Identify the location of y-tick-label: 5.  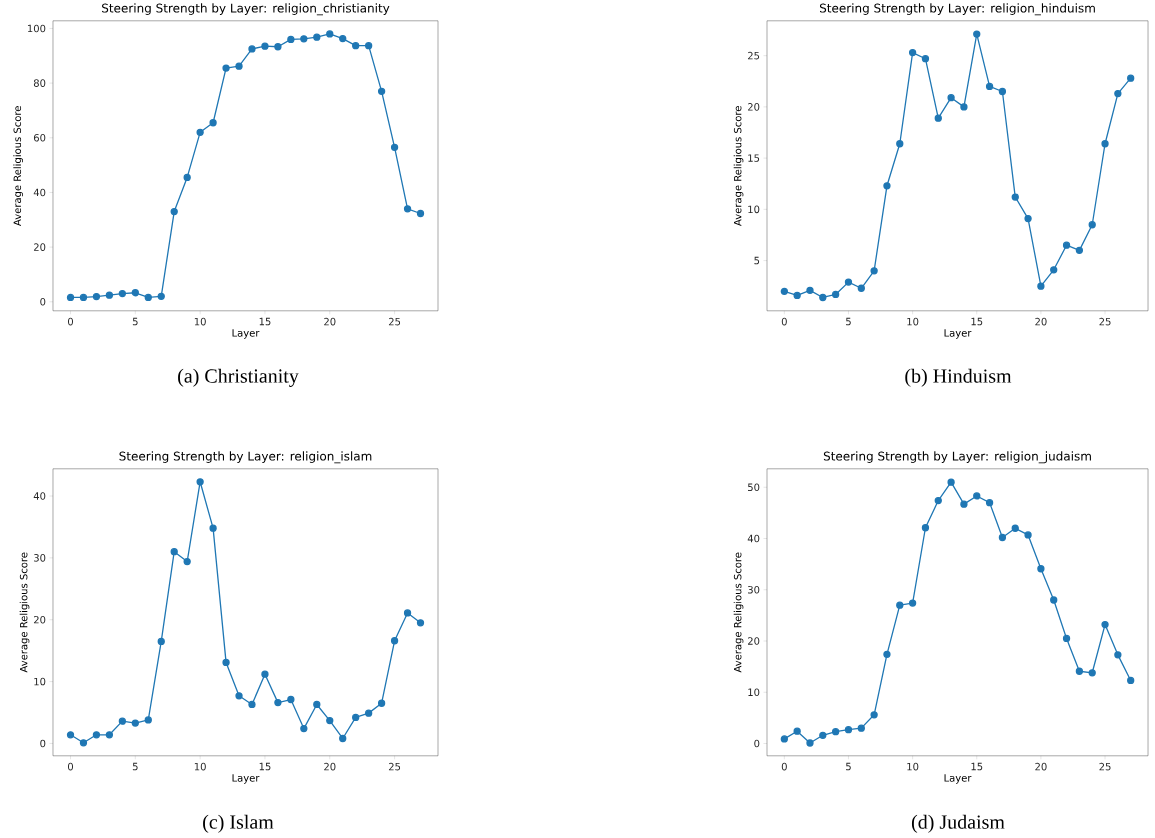
(757, 260).